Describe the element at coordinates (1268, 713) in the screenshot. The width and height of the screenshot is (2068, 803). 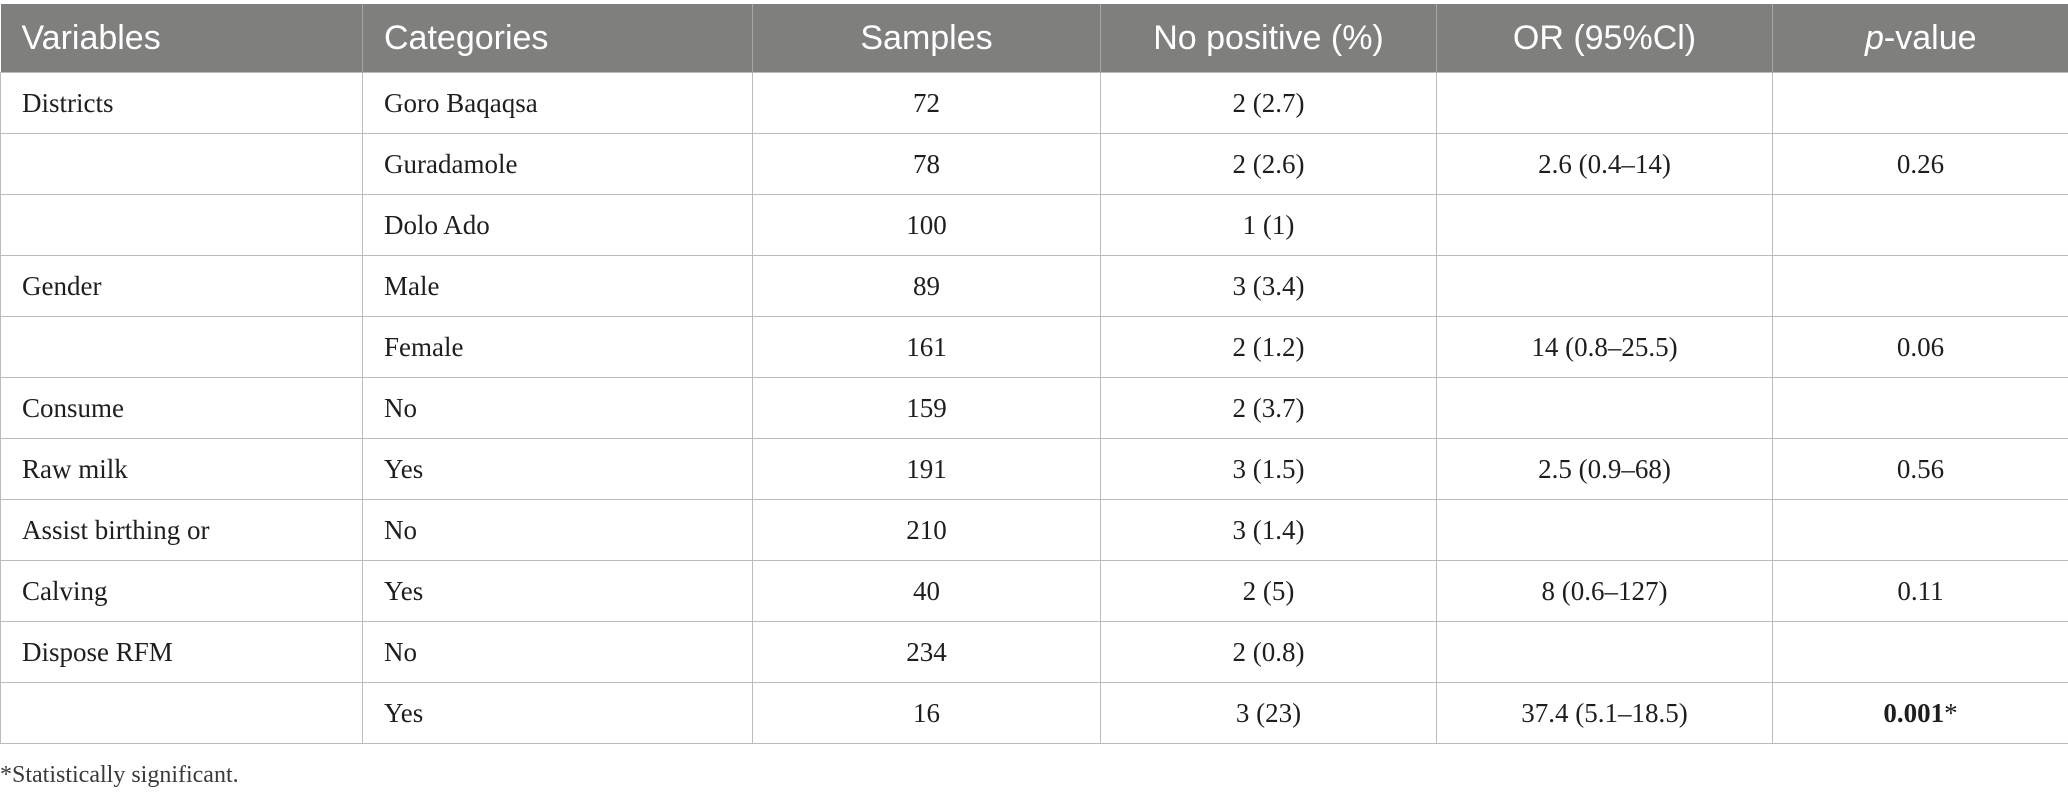
I see `cell-positive: 3 (23)` at that location.